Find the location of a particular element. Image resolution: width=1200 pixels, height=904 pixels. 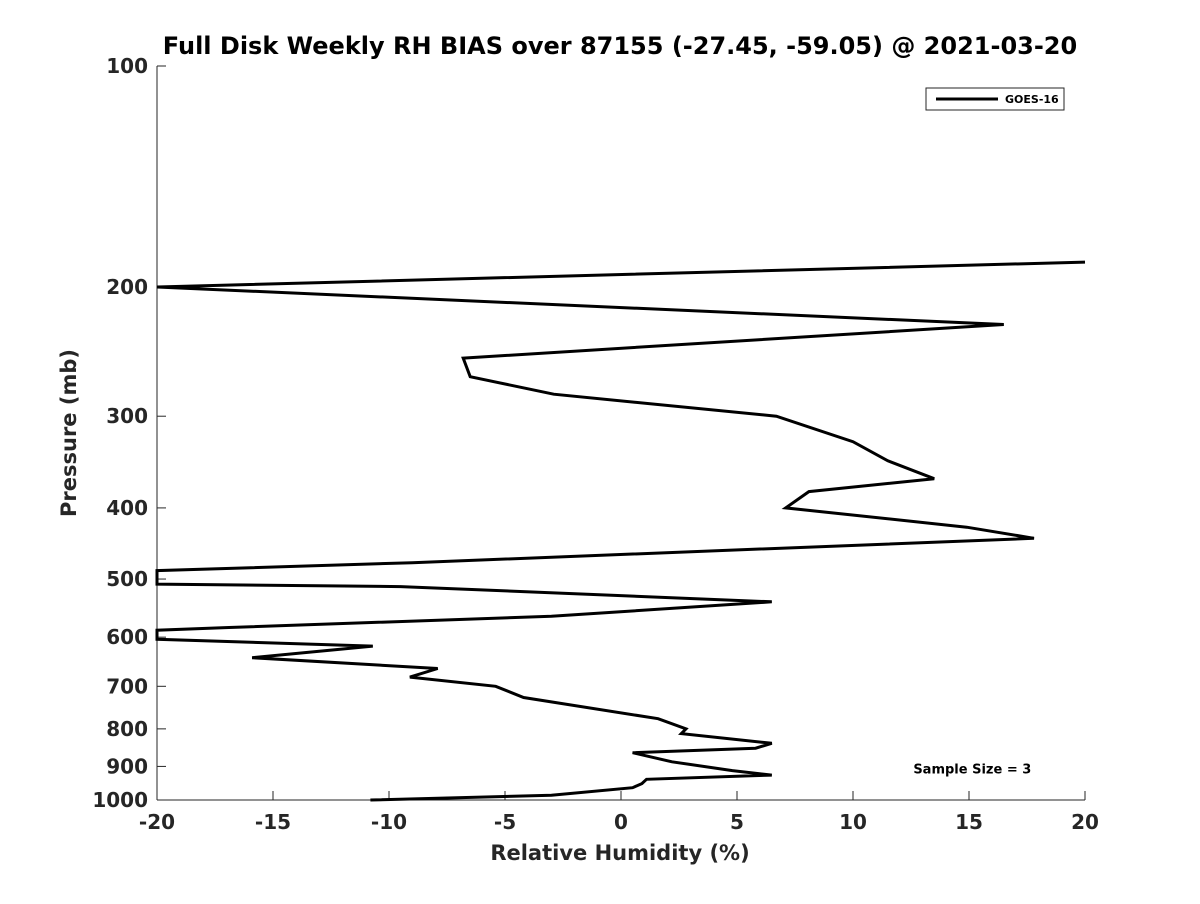

y-tick-label: 700 is located at coordinates (127, 686).